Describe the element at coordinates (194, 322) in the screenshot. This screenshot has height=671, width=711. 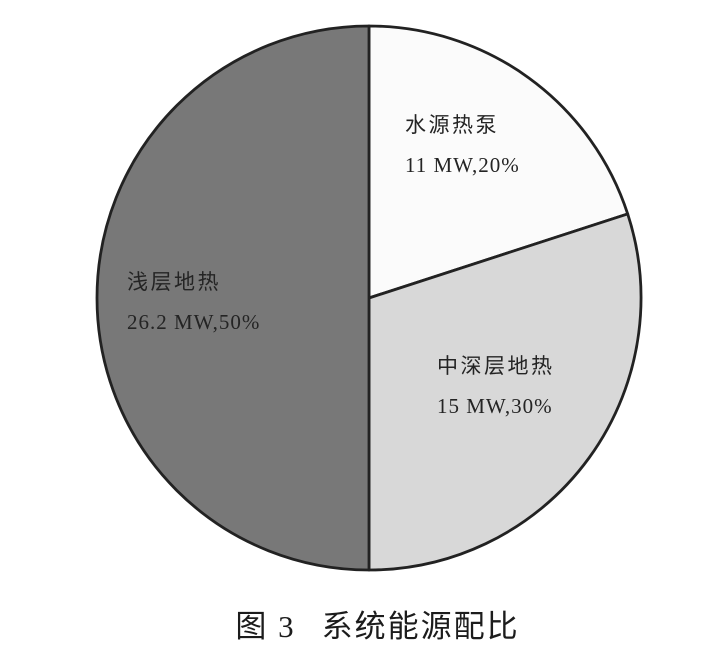
I see `slice-value: 26.2 MW,50%` at that location.